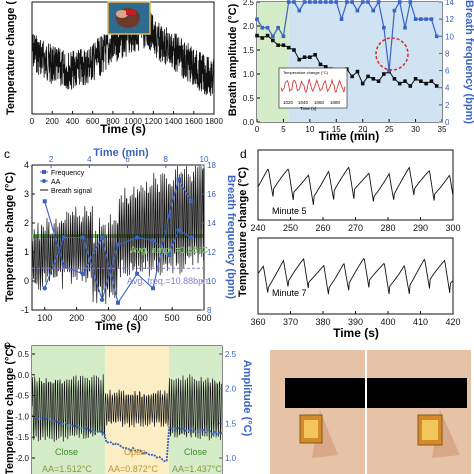 This screenshot has width=474, height=474. Describe the element at coordinates (335, 102) in the screenshot. I see `panel-b-inset-tick-3: 1080` at that location.